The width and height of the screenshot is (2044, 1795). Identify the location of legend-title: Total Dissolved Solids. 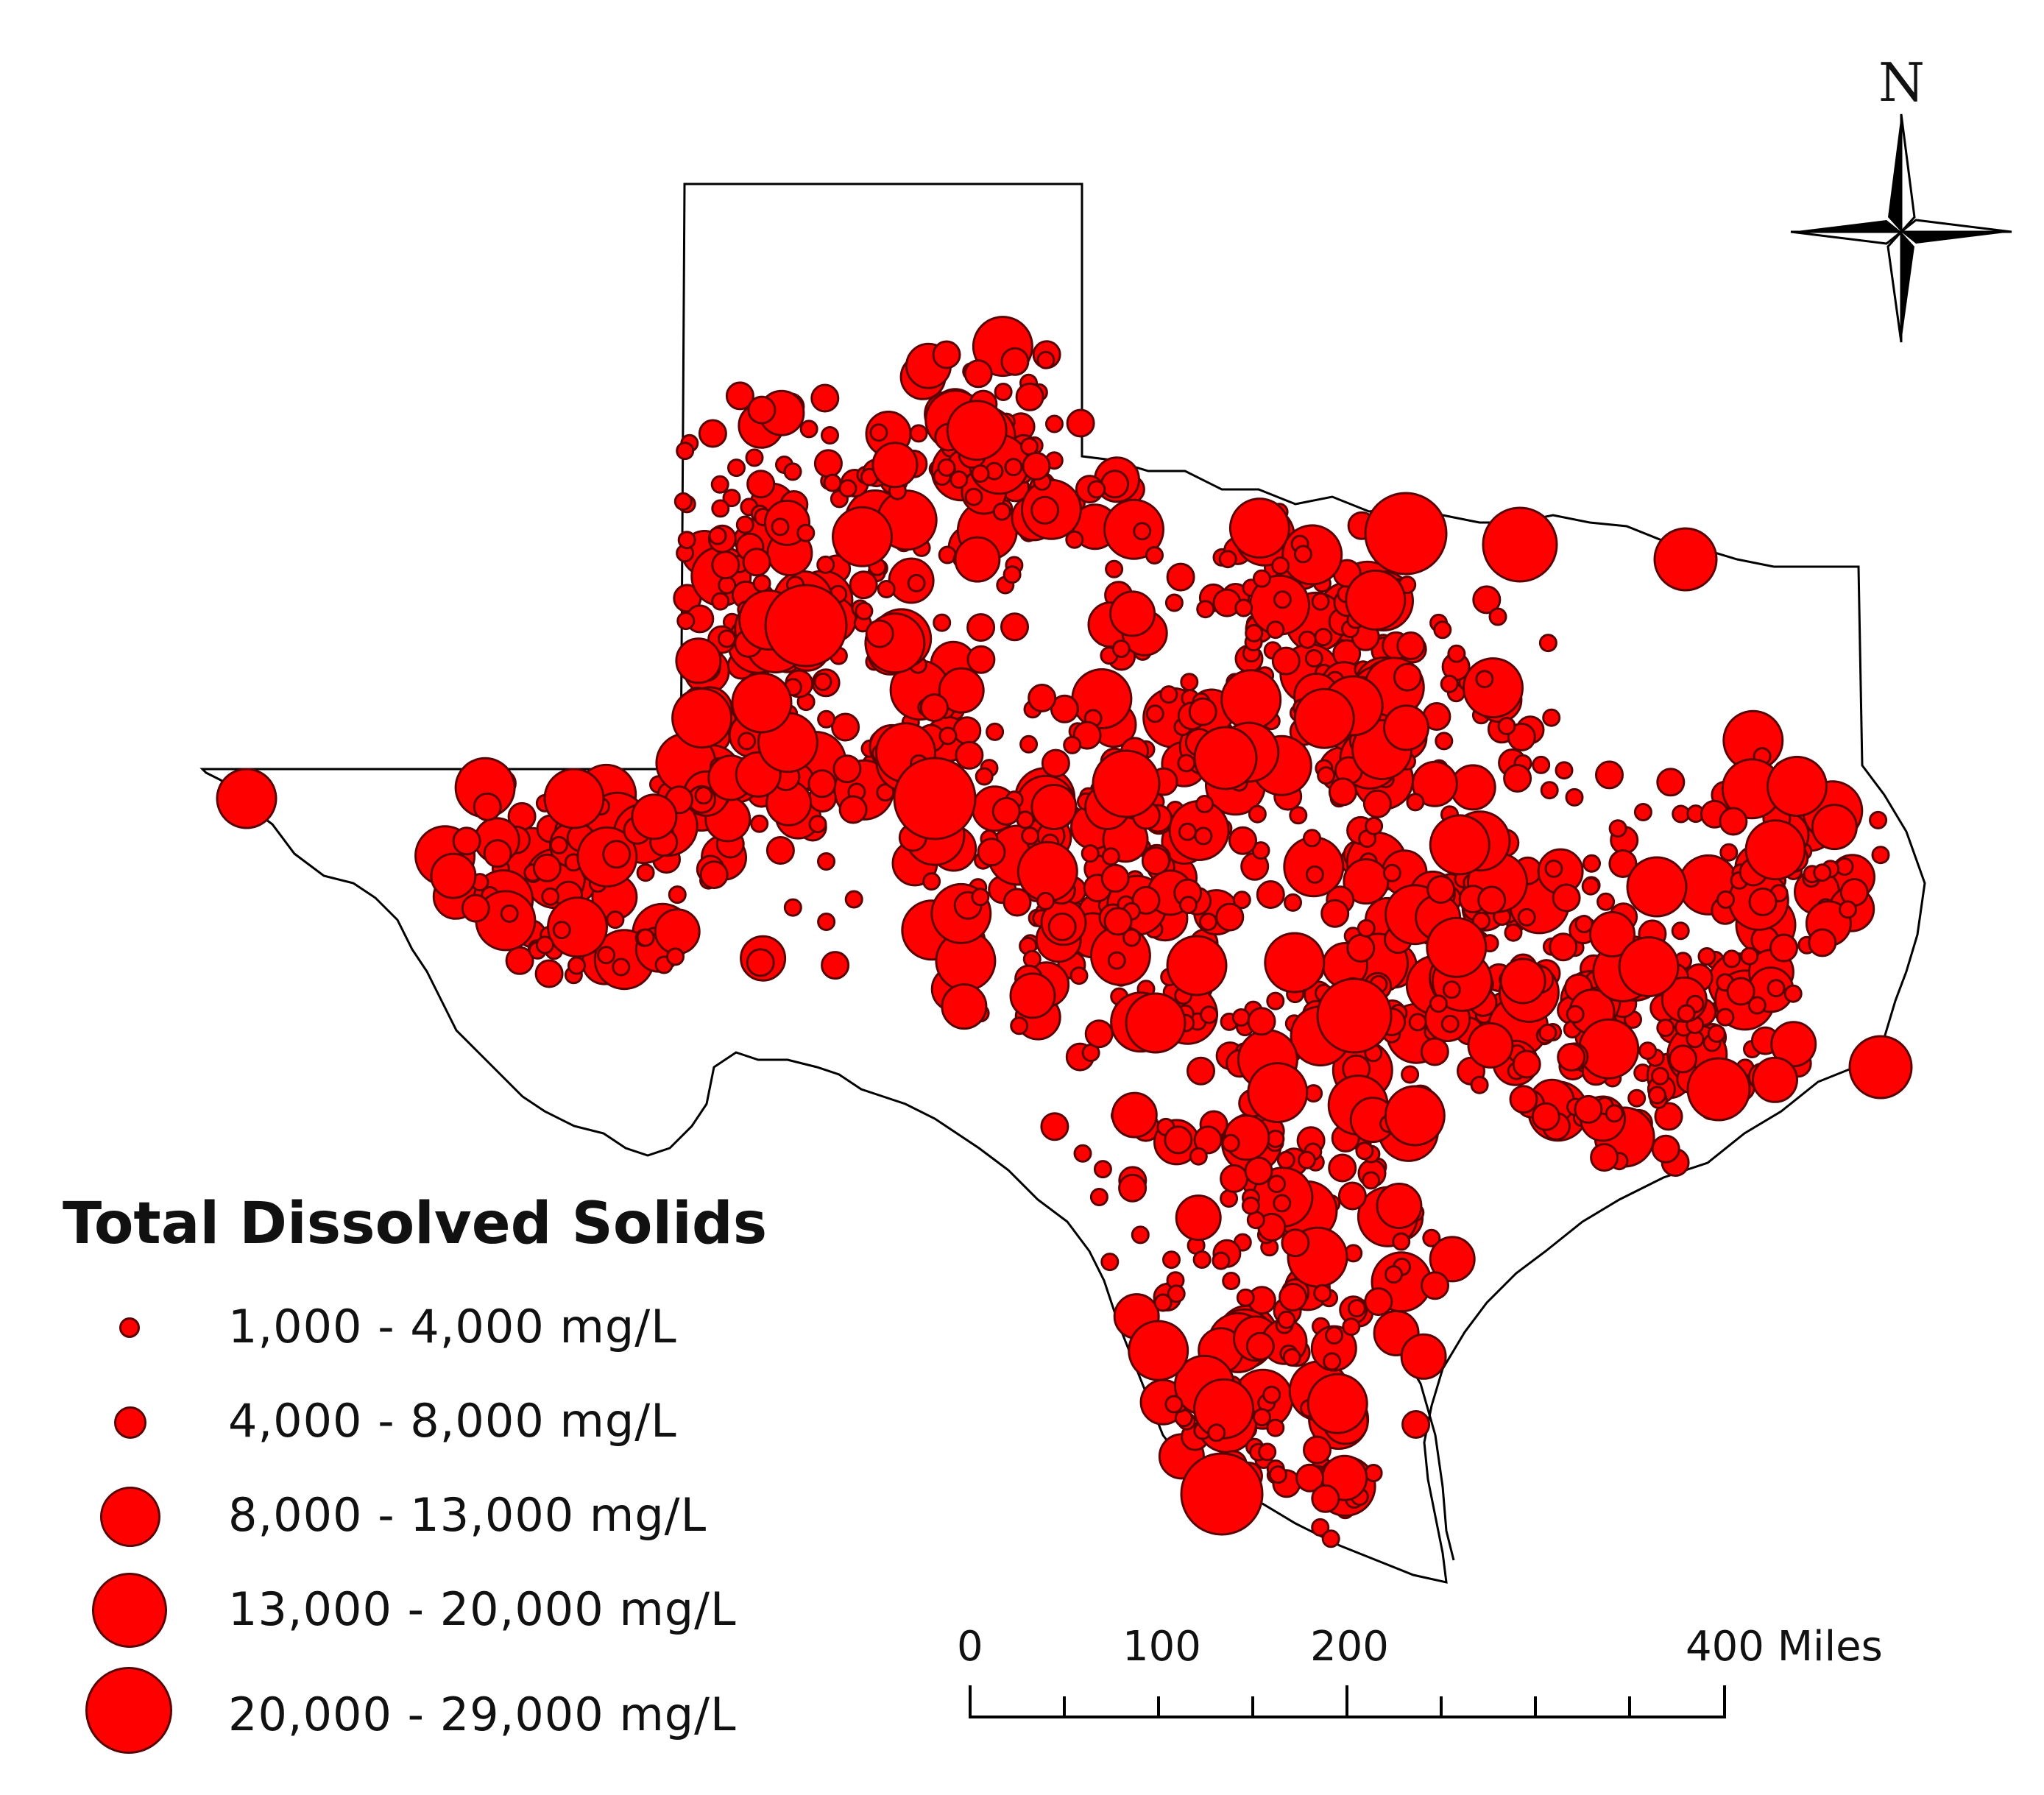
(415, 1224).